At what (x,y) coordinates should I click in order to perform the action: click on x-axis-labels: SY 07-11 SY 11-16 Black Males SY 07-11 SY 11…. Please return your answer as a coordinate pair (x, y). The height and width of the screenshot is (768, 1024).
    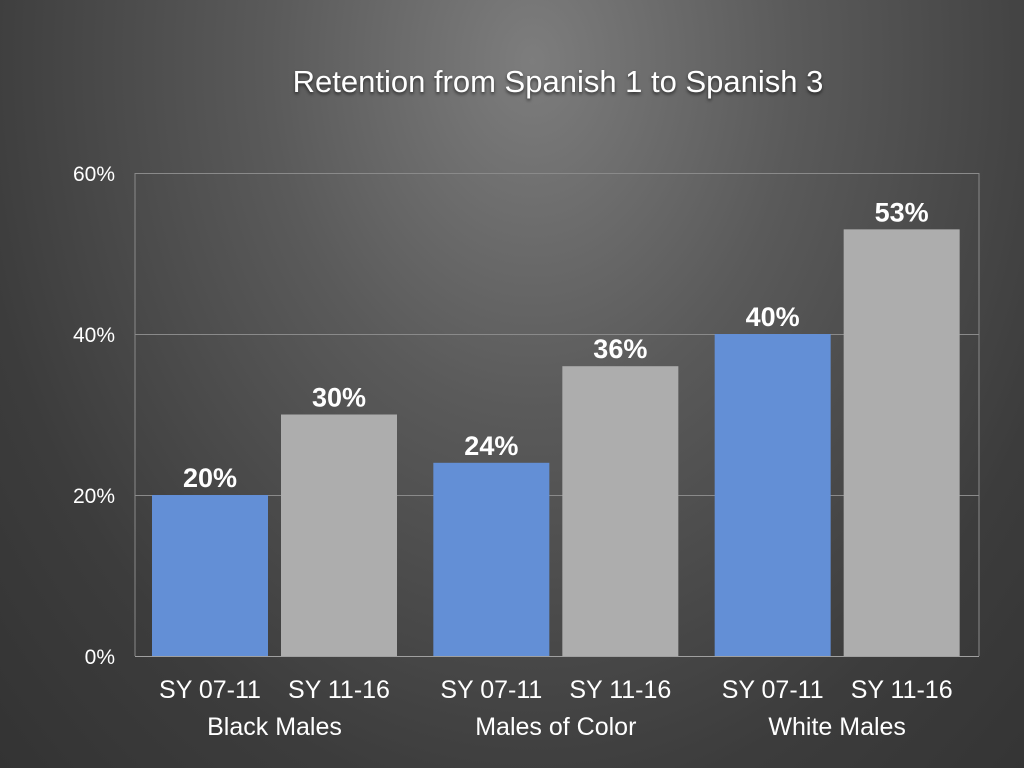
    Looking at the image, I should click on (556, 708).